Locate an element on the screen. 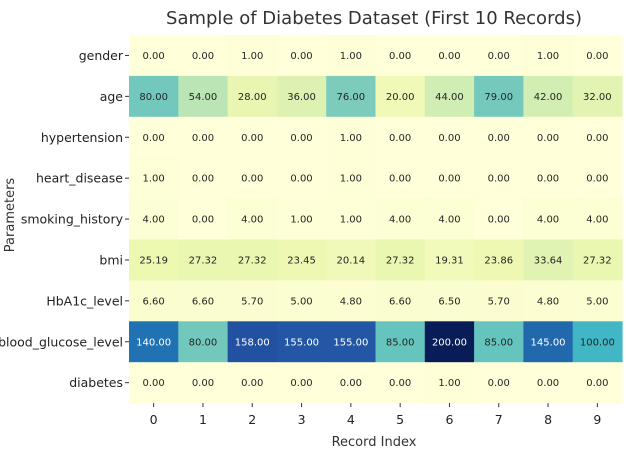  cell-value-bmi-8: 33.64 is located at coordinates (548, 260).